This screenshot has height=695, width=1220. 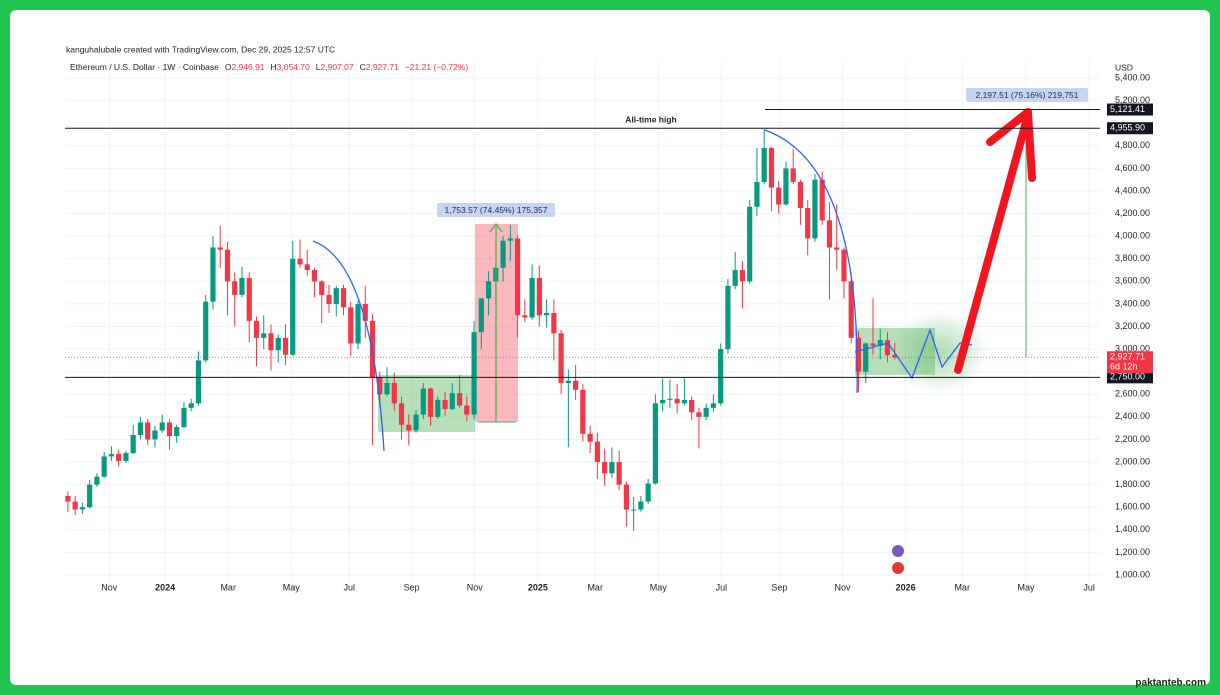 I want to click on last-price-bg, so click(x=1130, y=362).